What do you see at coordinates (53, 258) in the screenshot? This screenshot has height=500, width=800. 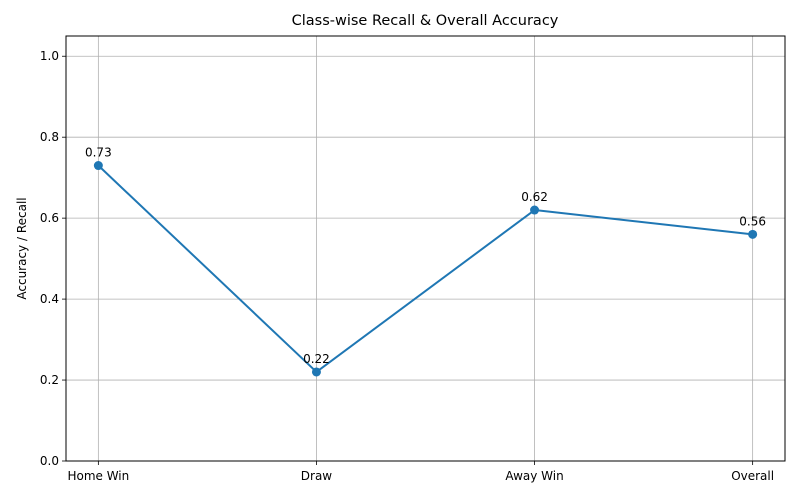 I see `y-axis: 0.0 0.2 0.4 0.6 0.8 1.0` at bounding box center [53, 258].